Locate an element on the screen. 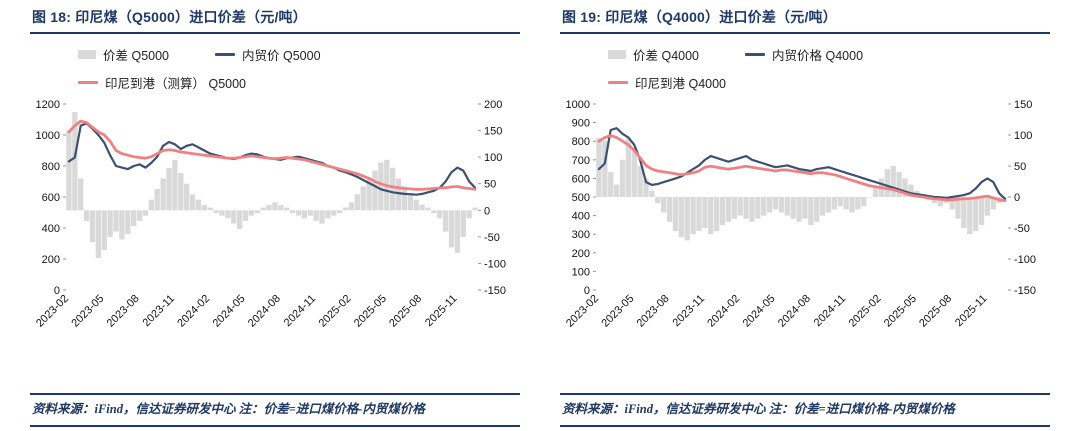  figure-19-source-note: 资料来源：iFind，信达证券研发中心 注：价差=进口煤价格-内贸煤价格 is located at coordinates (805, 409).